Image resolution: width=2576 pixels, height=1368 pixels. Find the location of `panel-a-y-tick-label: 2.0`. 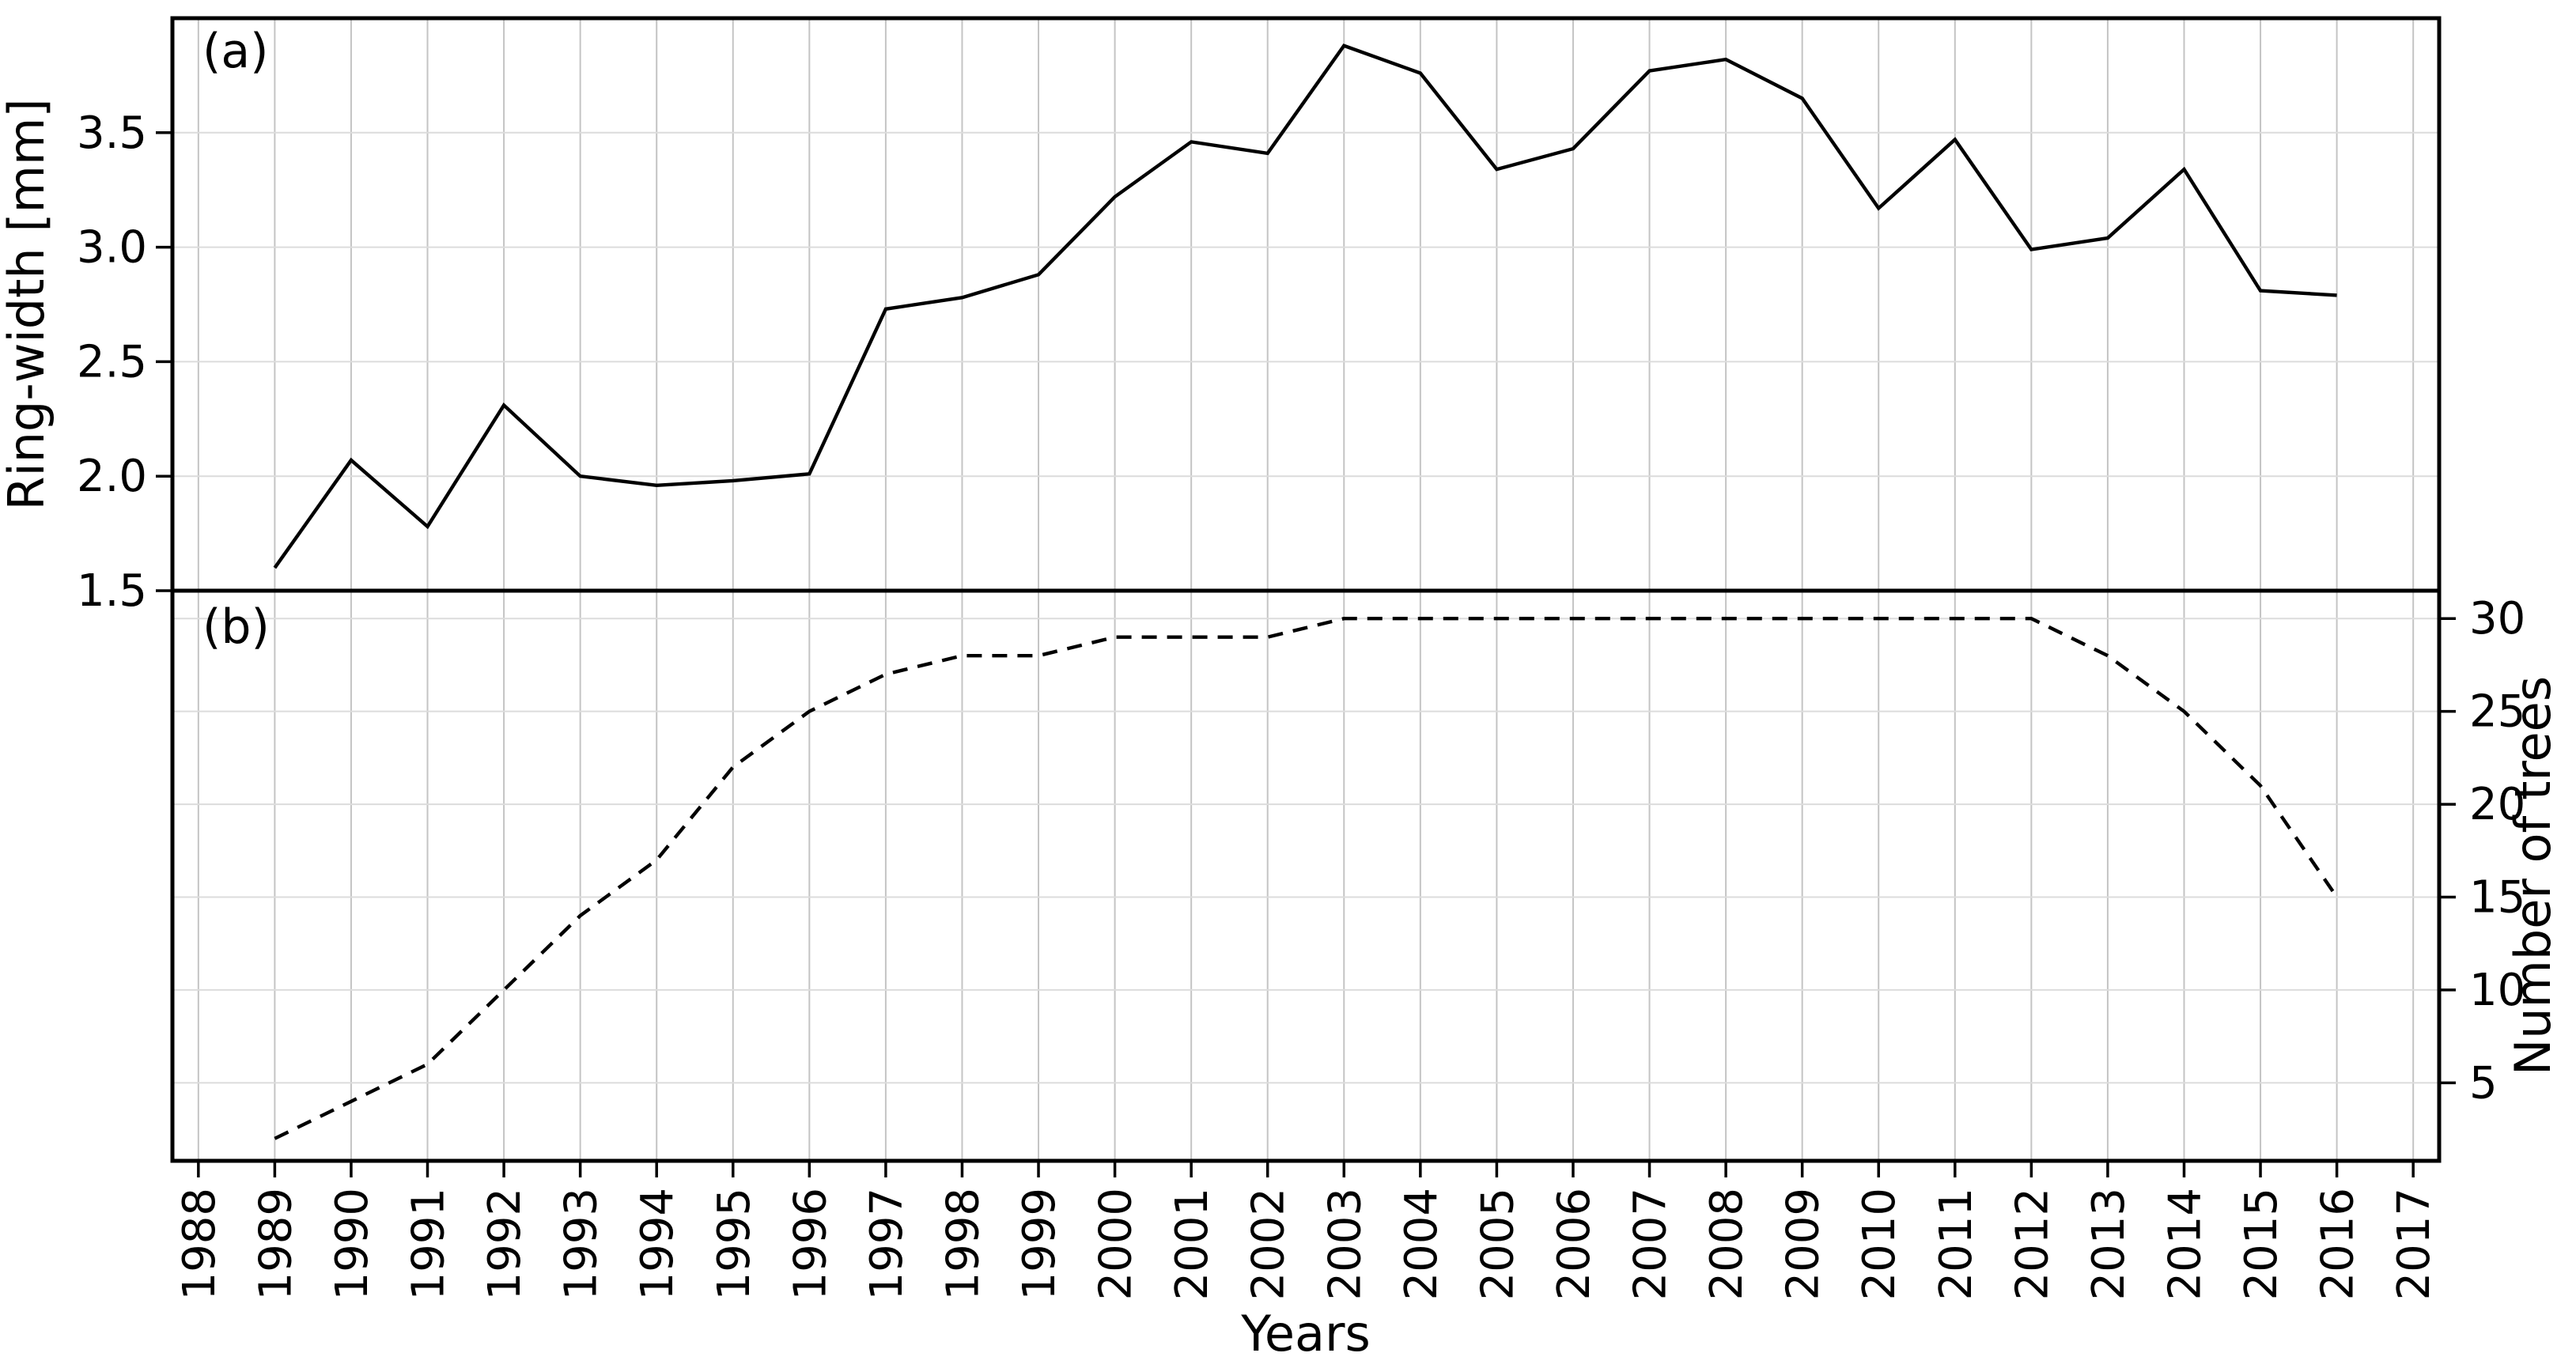

panel-a-y-tick-label: 2.0 is located at coordinates (112, 477).